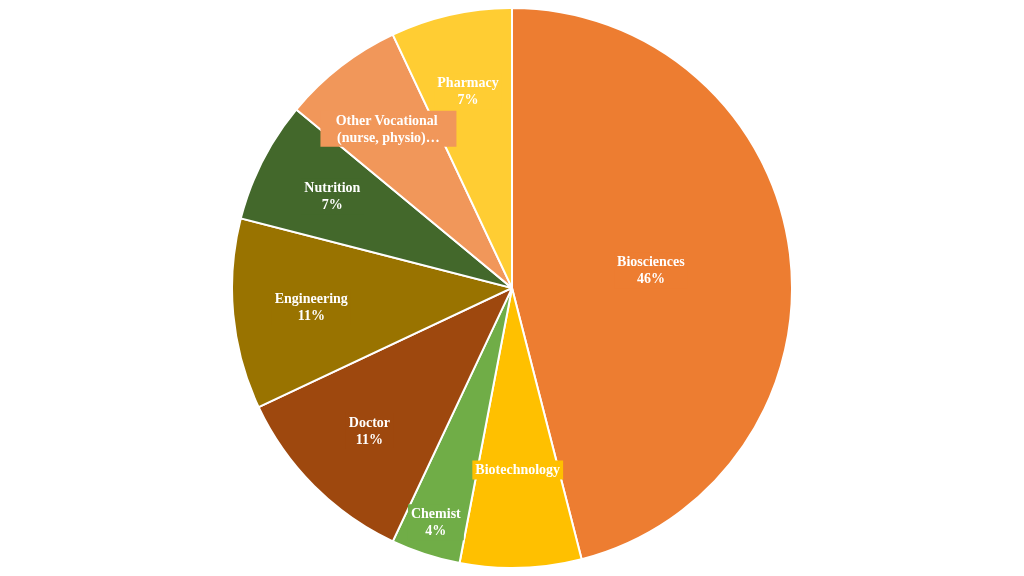  Describe the element at coordinates (436, 531) in the screenshot. I see `data-label: 4%` at that location.